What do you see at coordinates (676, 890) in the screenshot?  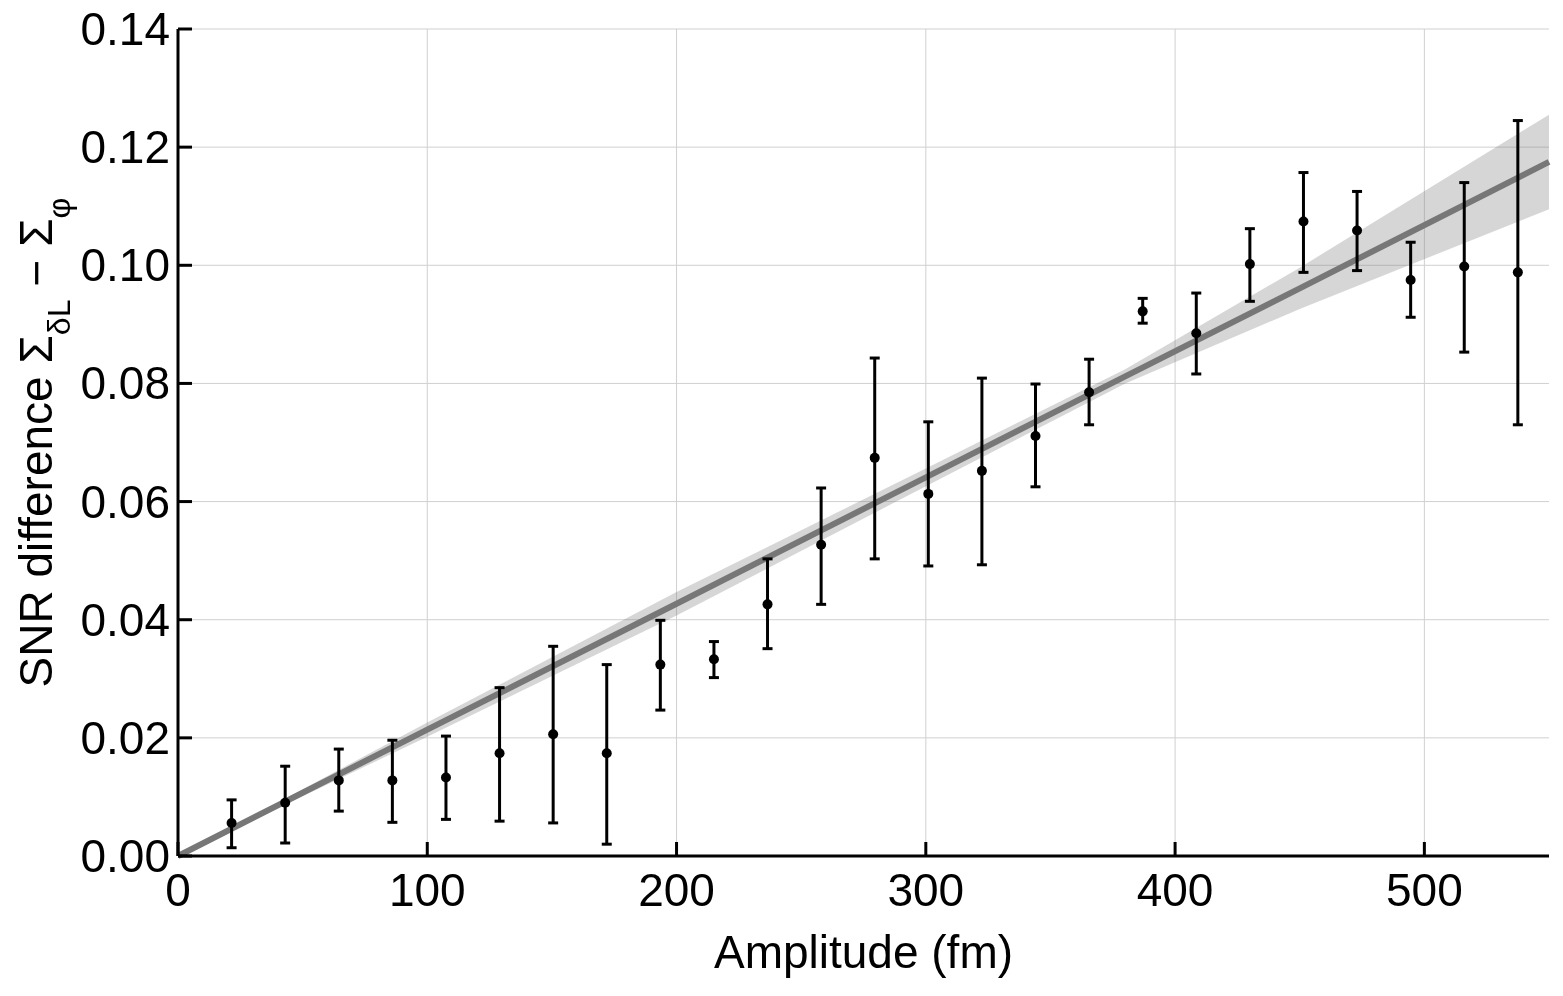 I see `x-tick-label: 200` at bounding box center [676, 890].